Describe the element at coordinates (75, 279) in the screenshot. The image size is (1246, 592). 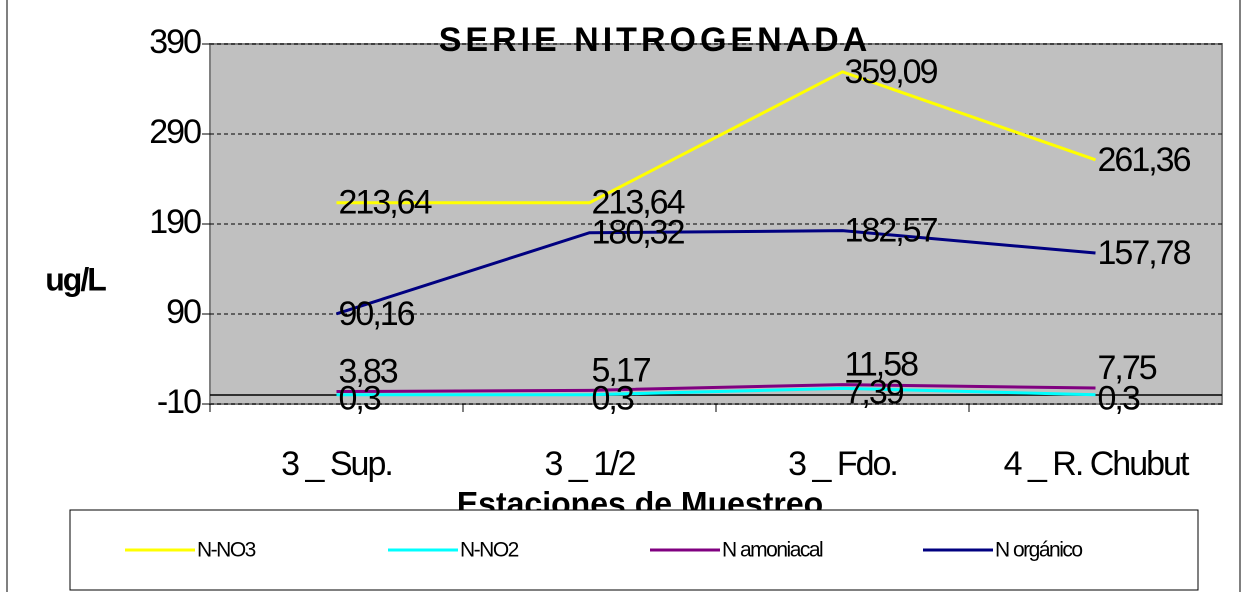
I see `y-axis-title: ug/L` at that location.